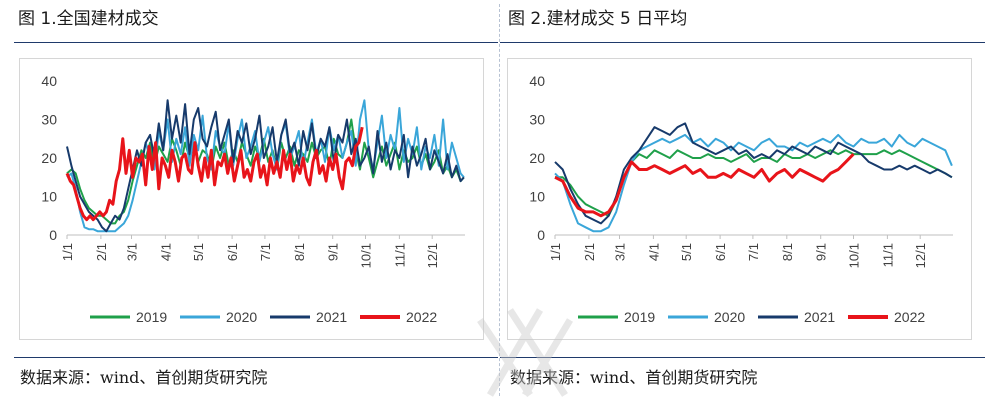 The height and width of the screenshot is (410, 999). I want to click on series-line-2019, so click(754, 183).